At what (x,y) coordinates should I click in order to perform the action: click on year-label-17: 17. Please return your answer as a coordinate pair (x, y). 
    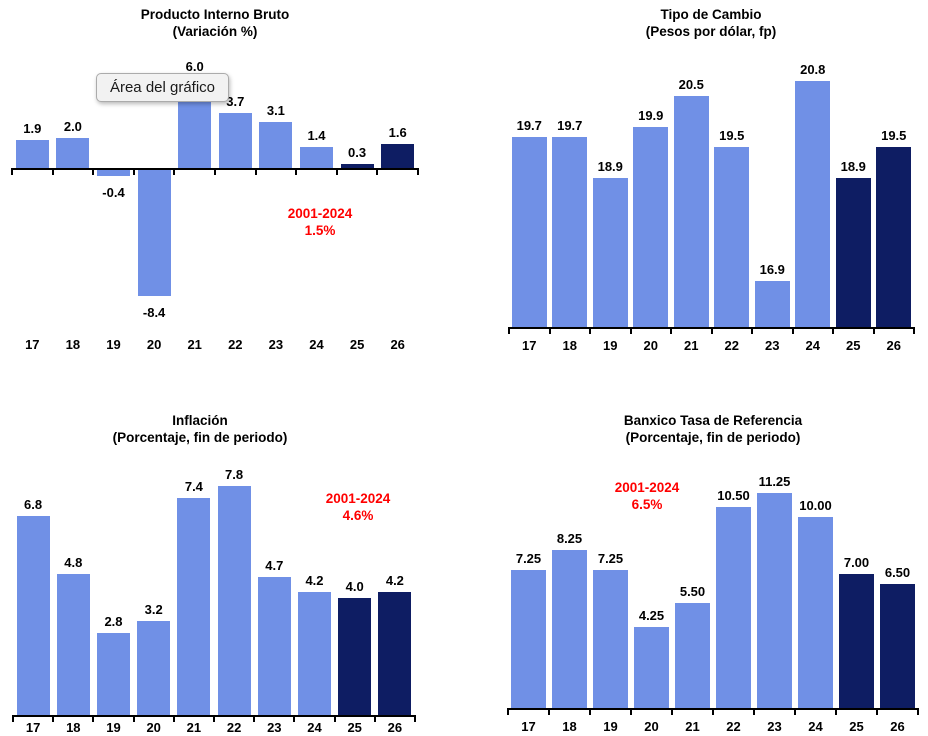
    Looking at the image, I should click on (32, 344).